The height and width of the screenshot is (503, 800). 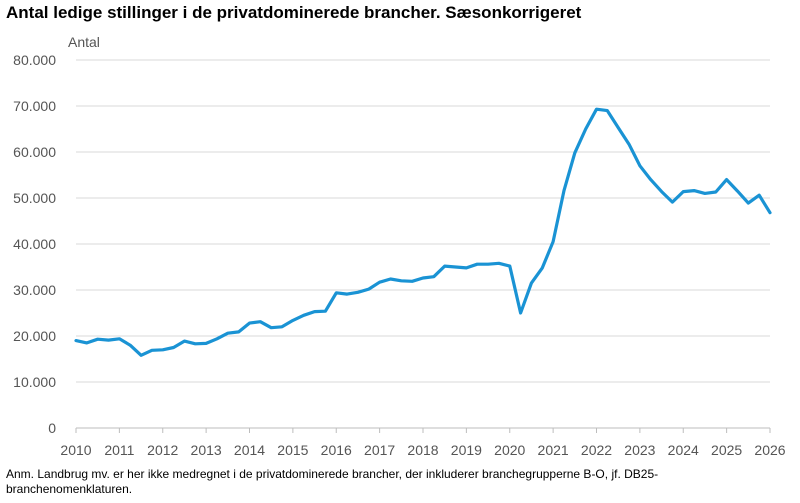 What do you see at coordinates (162, 450) in the screenshot?
I see `x-tick-label: 2012` at bounding box center [162, 450].